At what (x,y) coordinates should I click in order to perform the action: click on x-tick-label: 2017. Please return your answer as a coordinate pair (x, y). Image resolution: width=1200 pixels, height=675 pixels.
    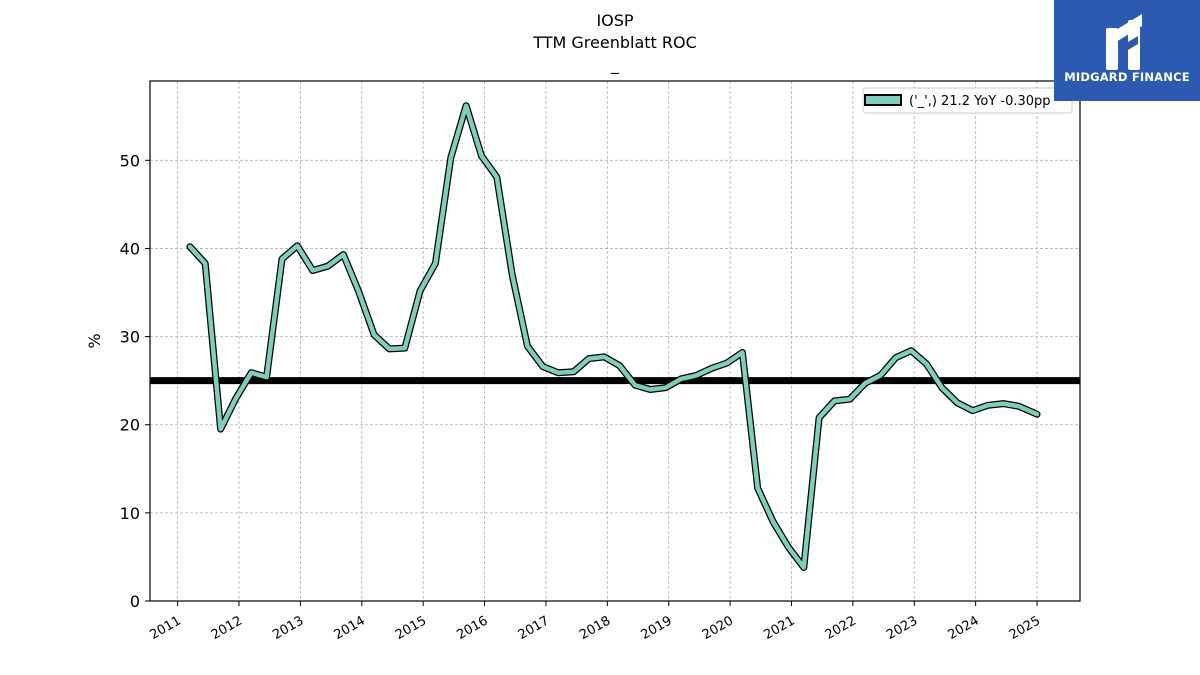
    Looking at the image, I should click on (534, 628).